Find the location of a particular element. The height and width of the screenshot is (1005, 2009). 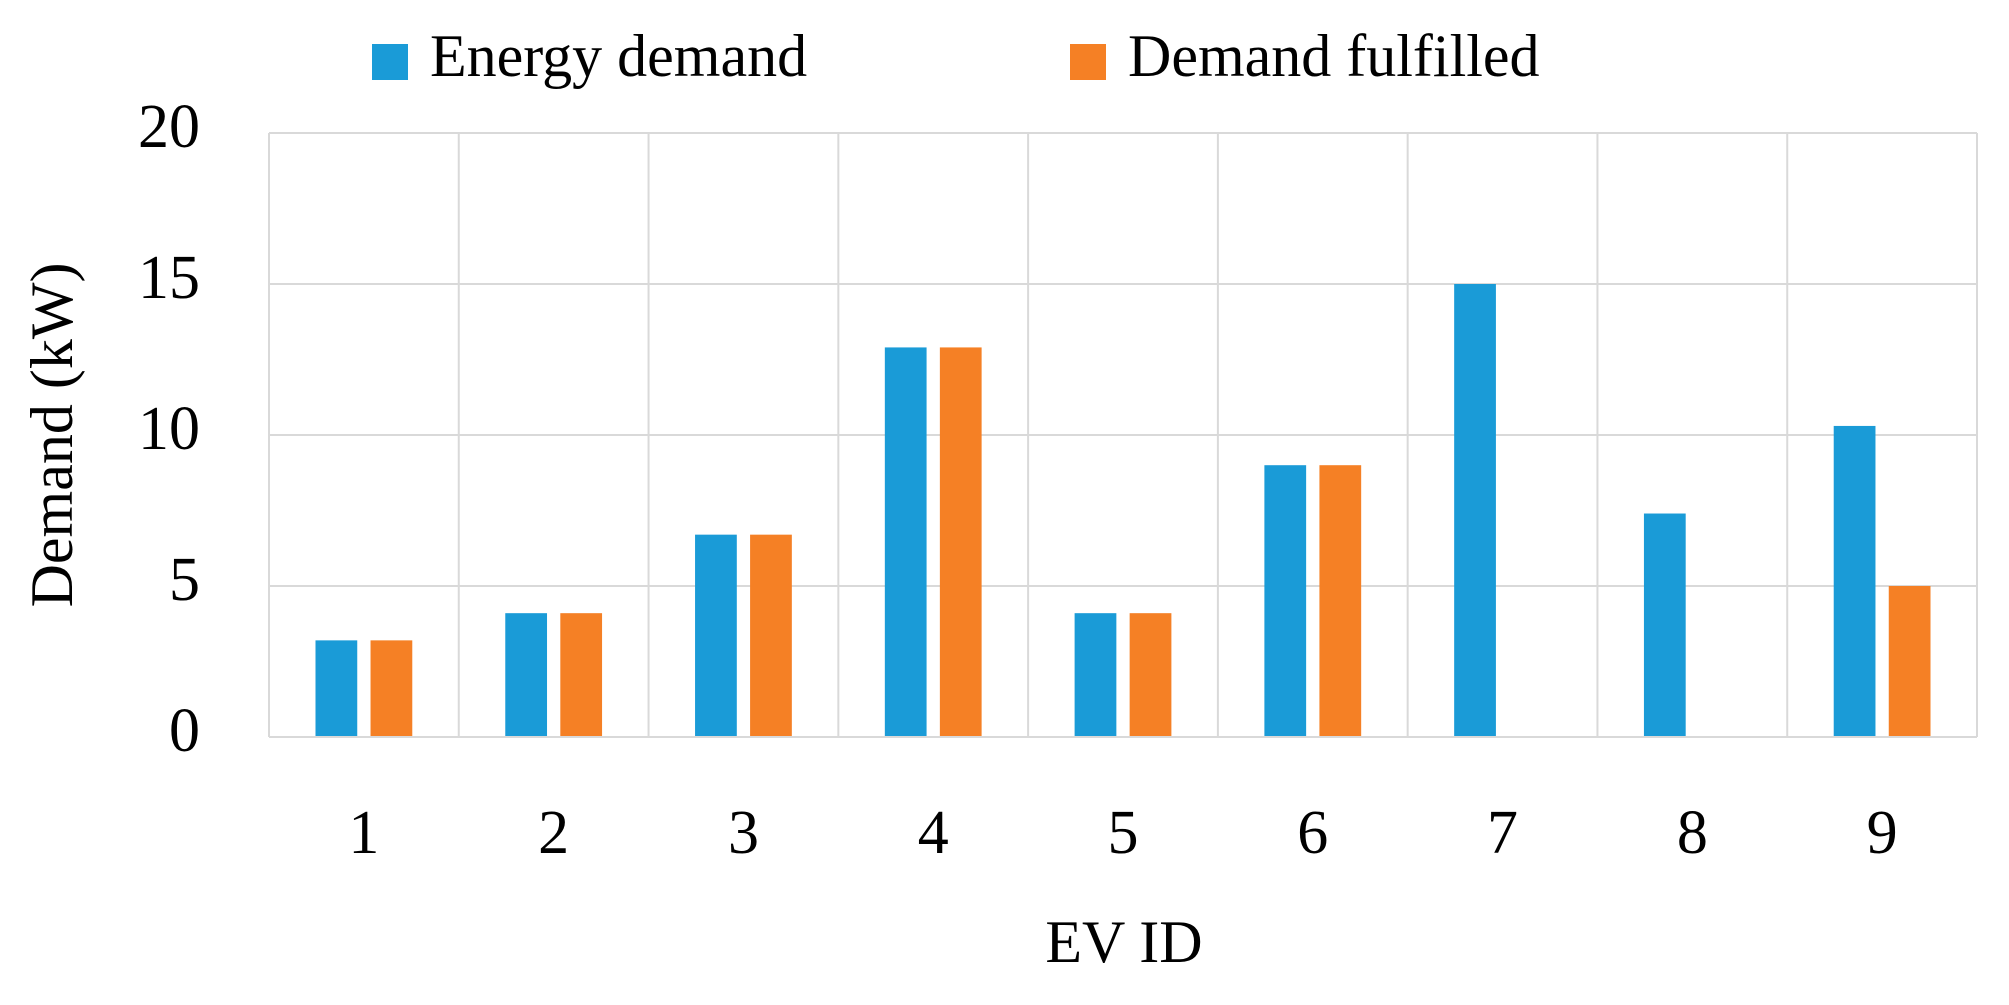

y-tick-label: 15 is located at coordinates (169, 278).